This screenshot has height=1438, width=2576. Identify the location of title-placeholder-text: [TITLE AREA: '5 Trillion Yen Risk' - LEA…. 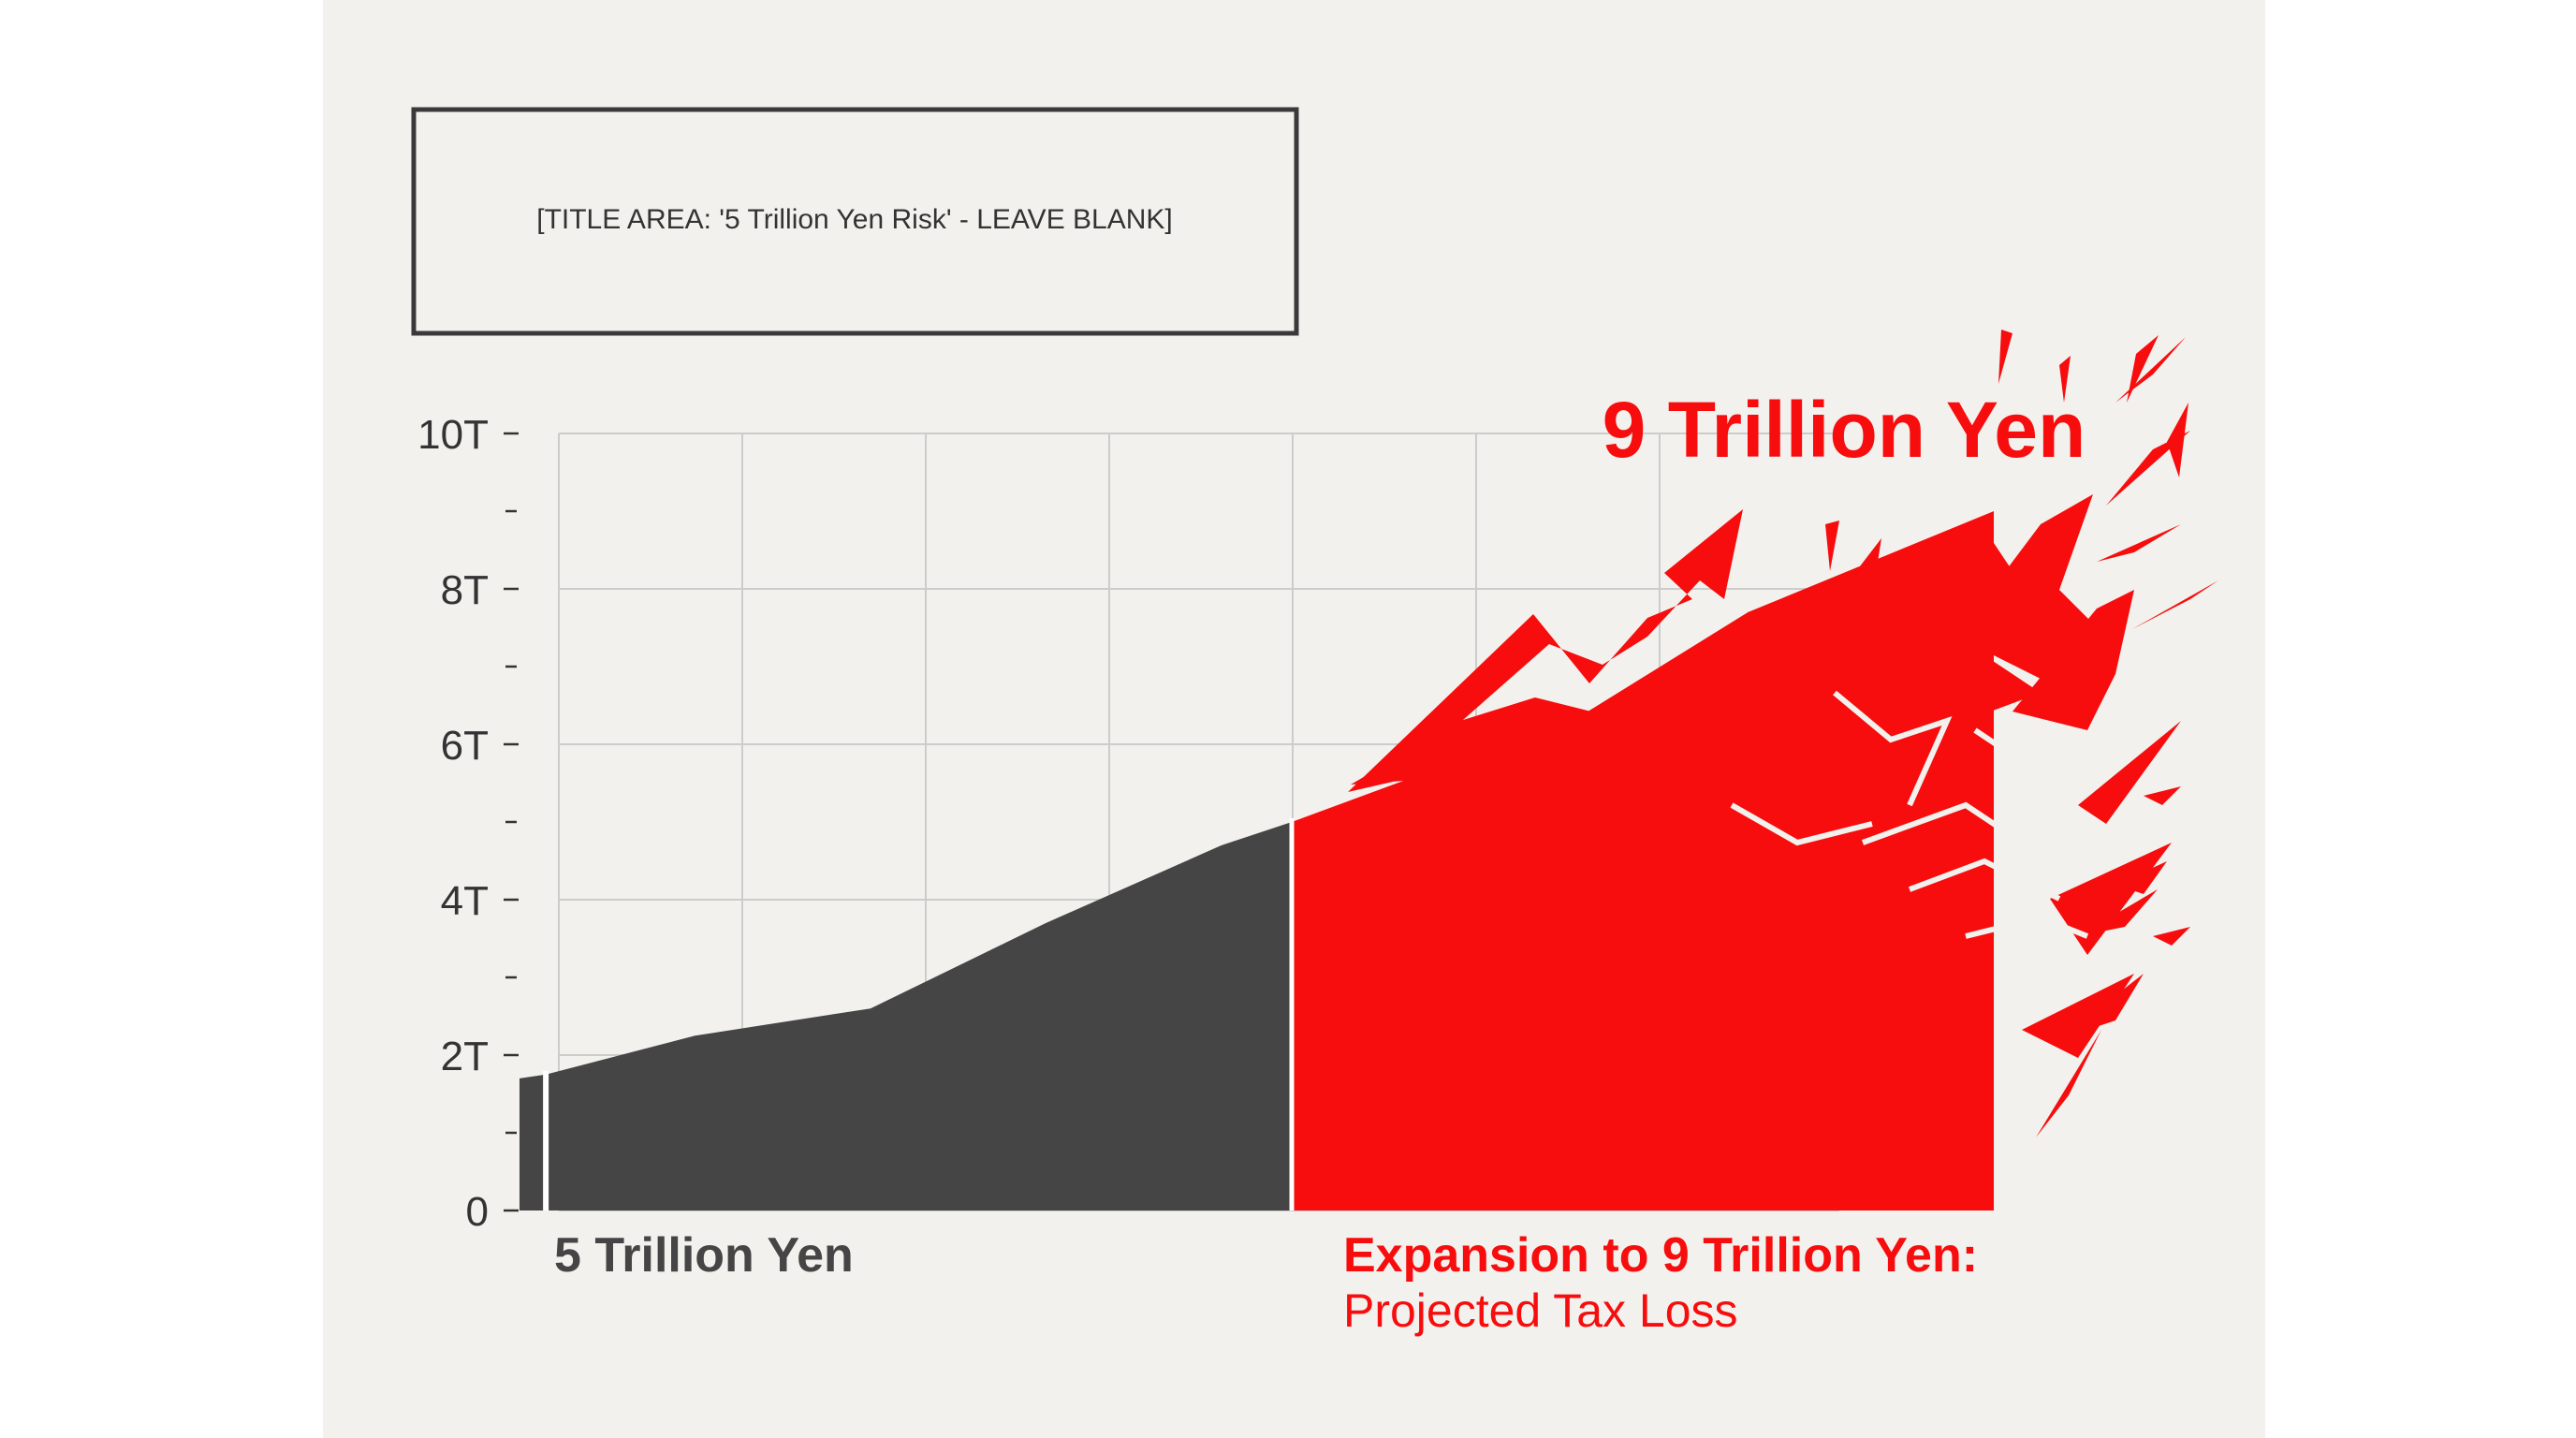
(854, 219).